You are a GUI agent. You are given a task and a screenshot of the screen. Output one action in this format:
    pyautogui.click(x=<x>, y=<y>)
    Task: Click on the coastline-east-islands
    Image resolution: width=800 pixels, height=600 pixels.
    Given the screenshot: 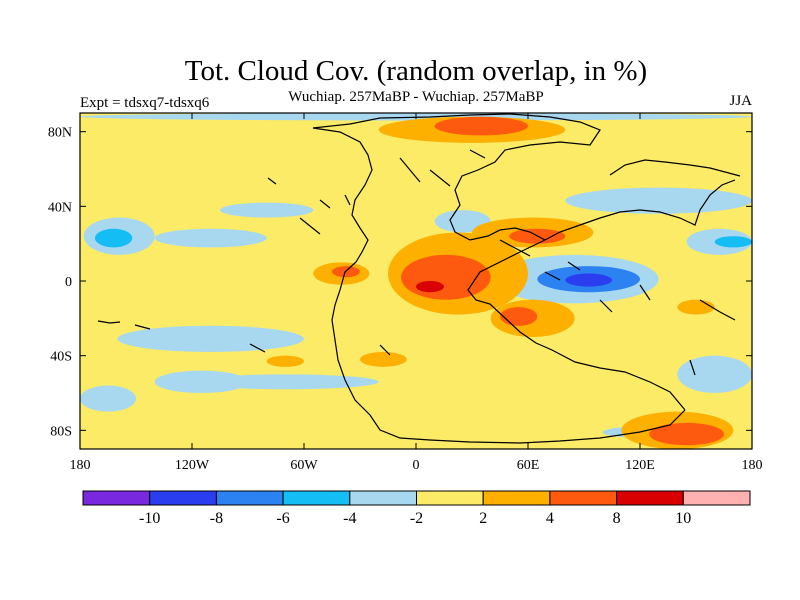 What is the action you would take?
    pyautogui.click(x=667, y=330)
    